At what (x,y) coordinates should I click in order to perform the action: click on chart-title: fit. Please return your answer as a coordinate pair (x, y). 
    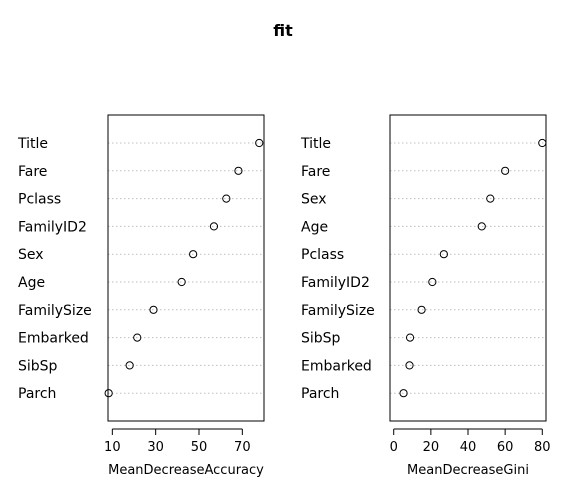
    Looking at the image, I should click on (283, 30).